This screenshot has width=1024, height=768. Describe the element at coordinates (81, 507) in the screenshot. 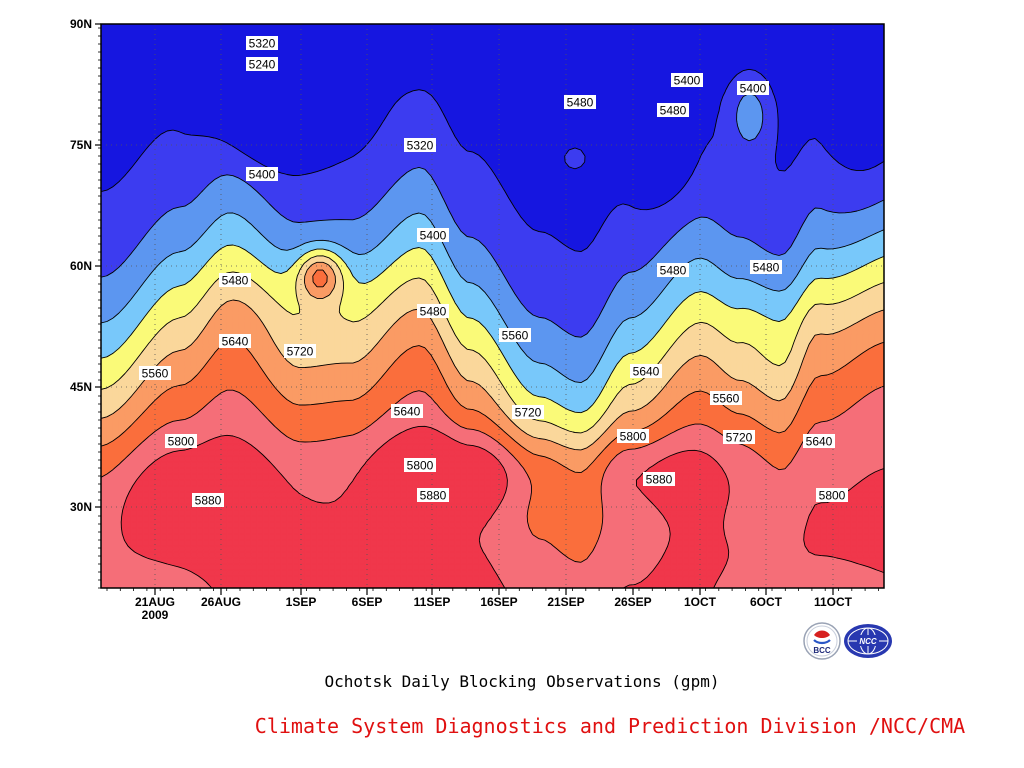

I see `y-tick-label: 30N` at that location.